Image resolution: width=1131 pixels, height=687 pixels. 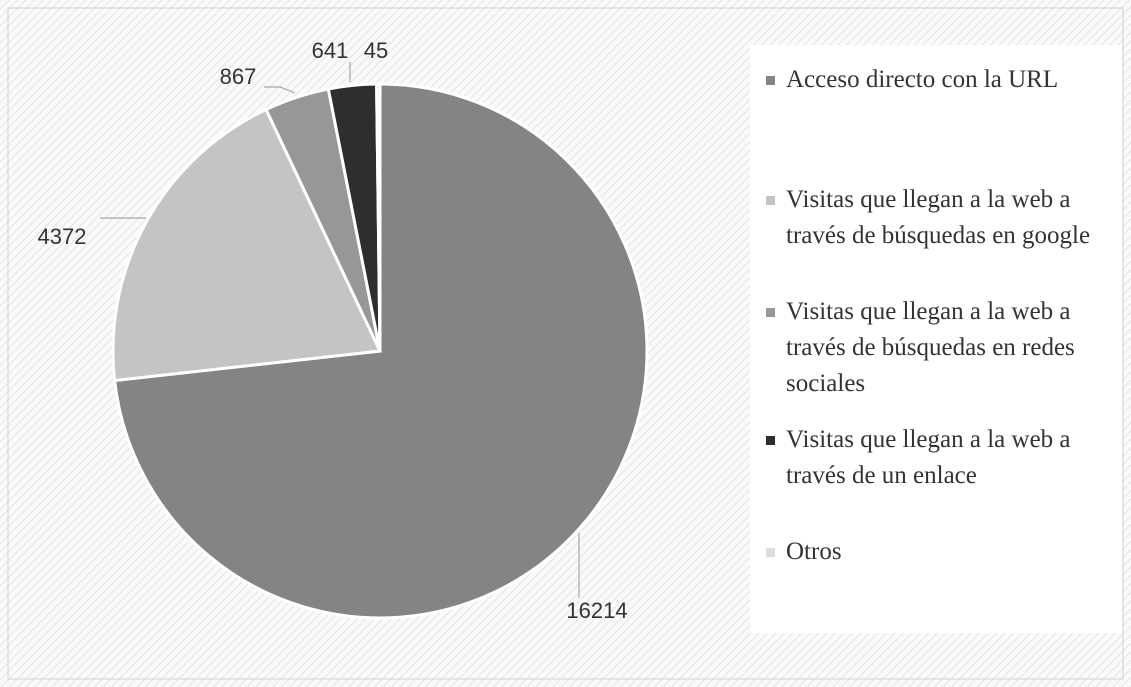 What do you see at coordinates (238, 76) in the screenshot?
I see `data-label: 867` at bounding box center [238, 76].